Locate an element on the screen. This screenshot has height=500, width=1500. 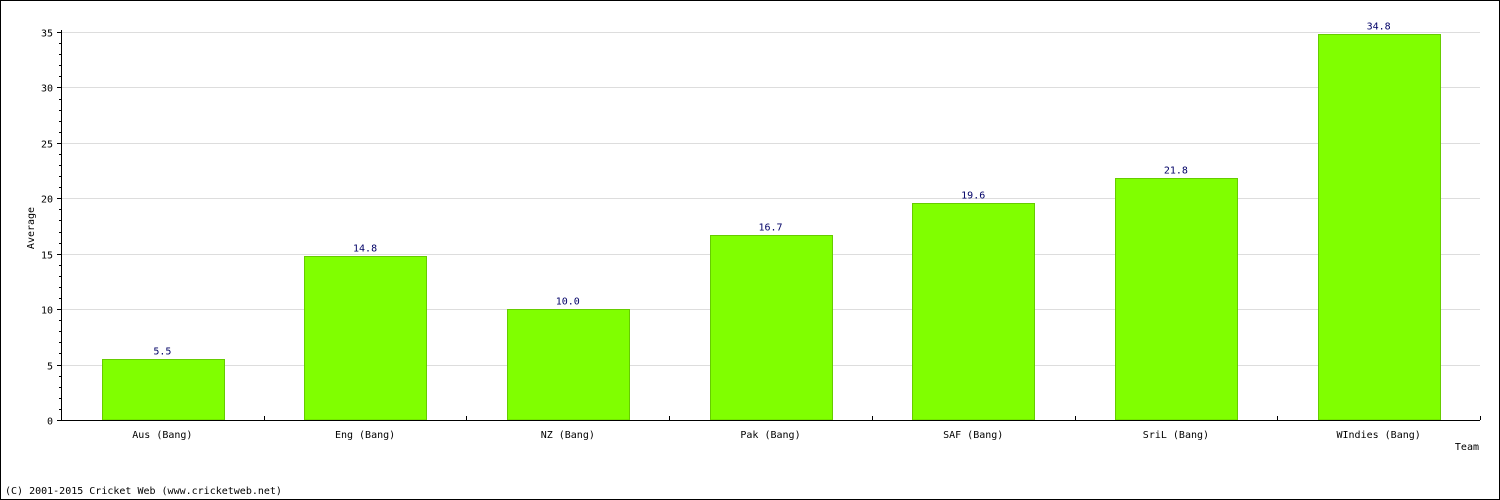
x-tick-label-3: Pak (Bang) is located at coordinates (770, 435).